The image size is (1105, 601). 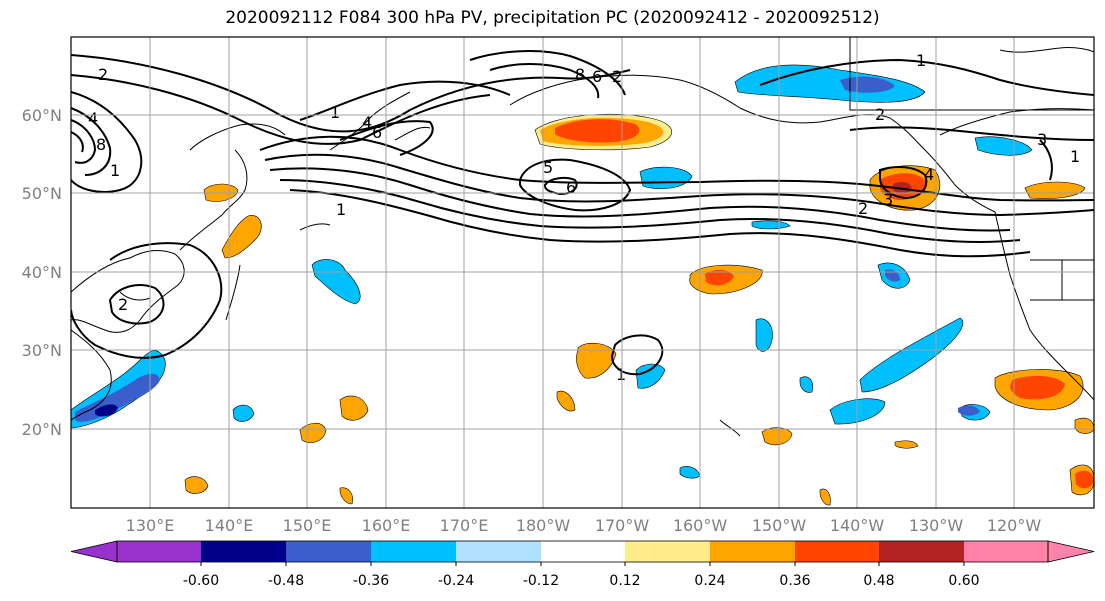 What do you see at coordinates (936, 525) in the screenshot?
I see `lon-label: 130°W` at bounding box center [936, 525].